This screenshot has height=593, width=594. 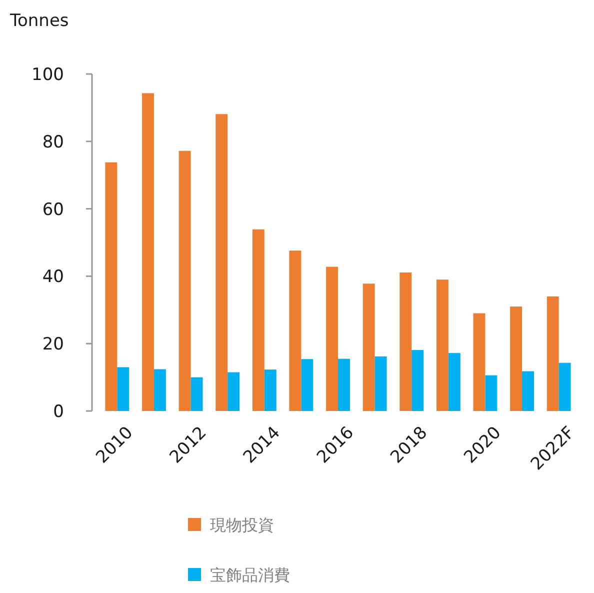 What do you see at coordinates (242, 525) in the screenshot?
I see `legend-label: 現物投資` at bounding box center [242, 525].